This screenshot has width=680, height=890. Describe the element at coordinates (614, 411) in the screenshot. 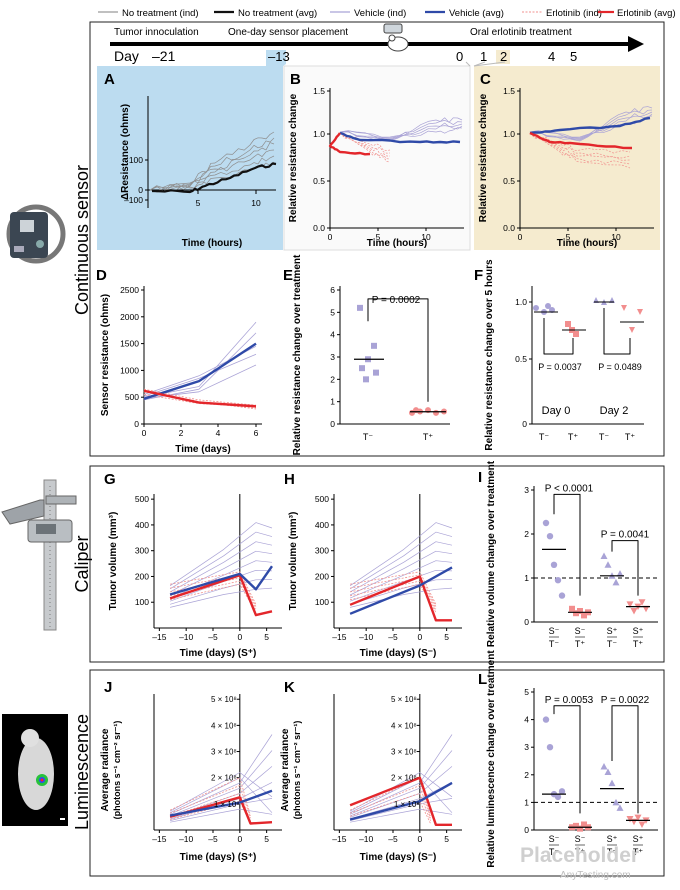

I see `day-label: Day 2` at that location.